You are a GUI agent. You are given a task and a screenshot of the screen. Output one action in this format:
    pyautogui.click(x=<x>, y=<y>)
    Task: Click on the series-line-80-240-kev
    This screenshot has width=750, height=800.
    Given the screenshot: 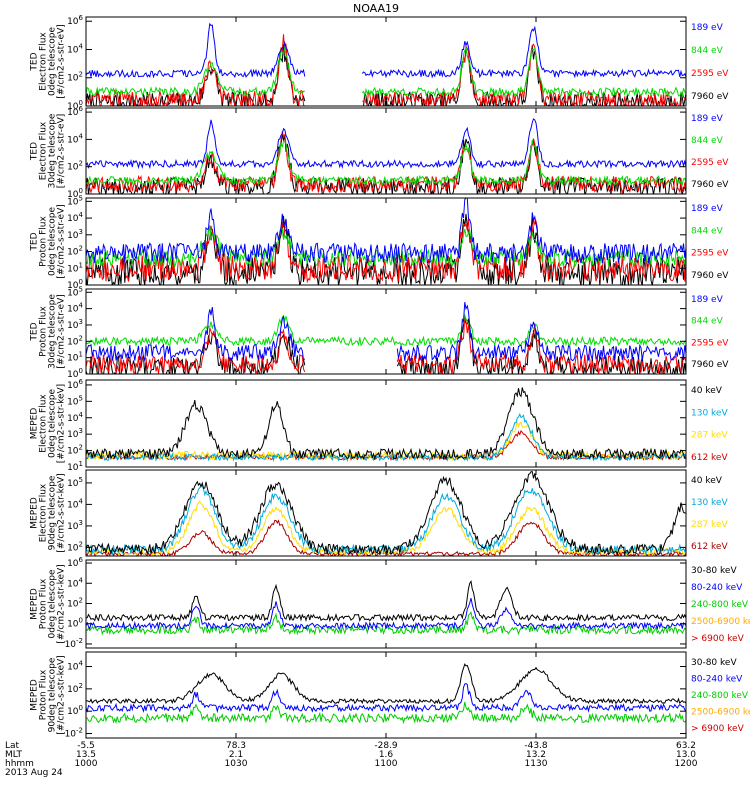 What is the action you would take?
    pyautogui.click(x=386, y=614)
    